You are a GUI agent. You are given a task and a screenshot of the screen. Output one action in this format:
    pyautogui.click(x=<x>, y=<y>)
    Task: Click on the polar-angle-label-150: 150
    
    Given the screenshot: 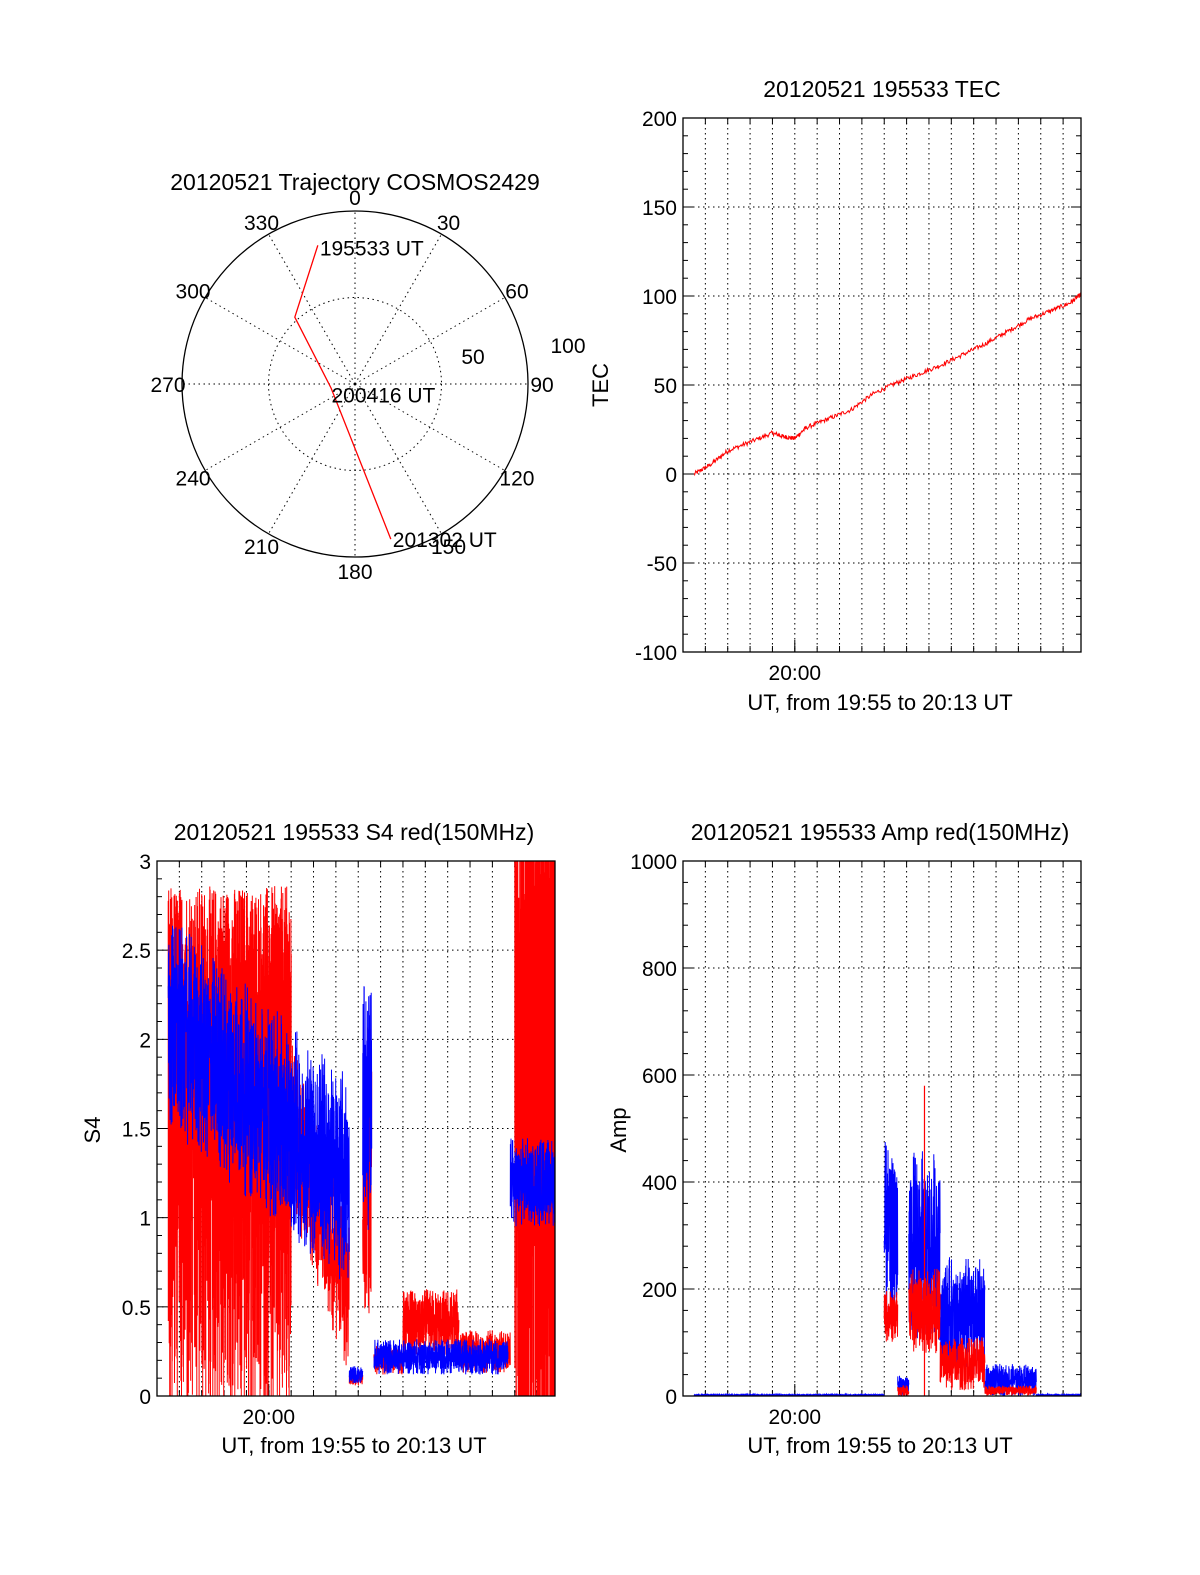 What is the action you would take?
    pyautogui.click(x=448, y=547)
    